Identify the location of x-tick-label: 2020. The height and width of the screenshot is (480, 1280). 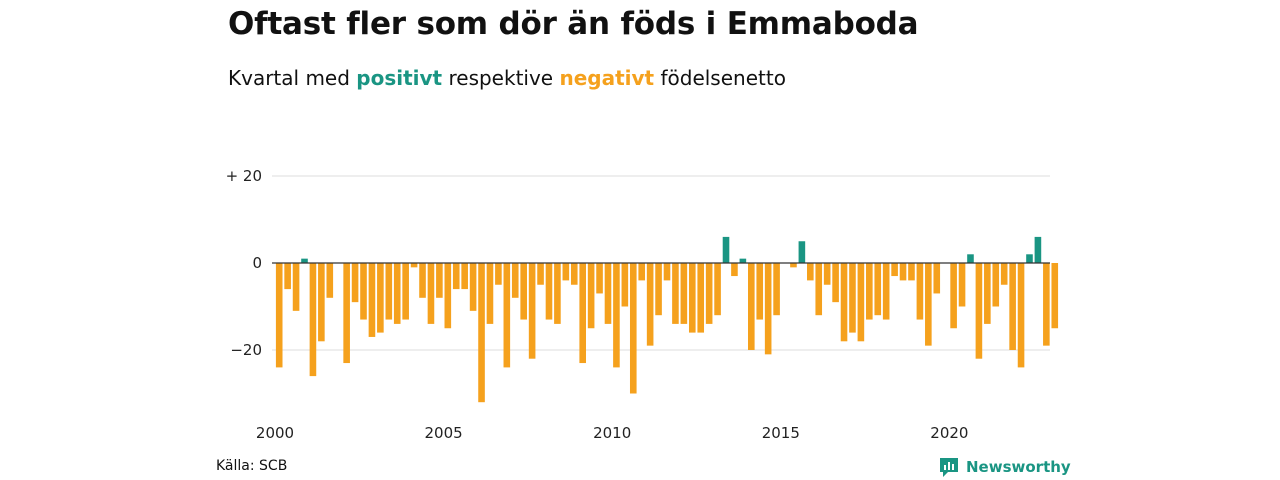
(949, 433).